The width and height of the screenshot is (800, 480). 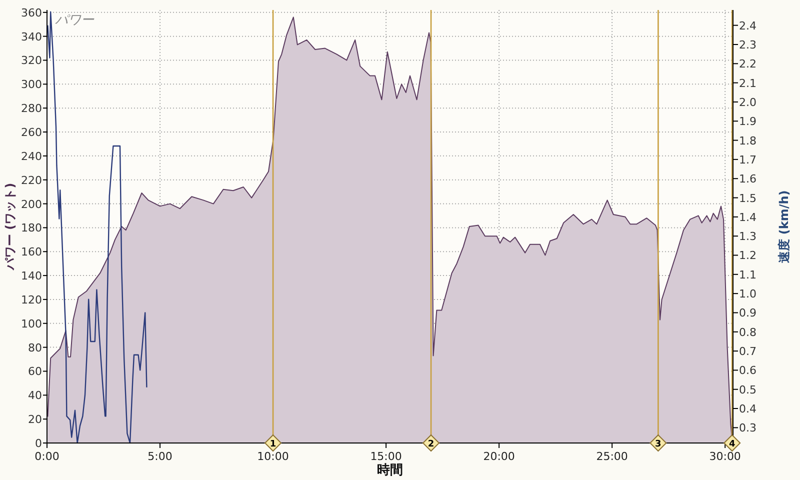 I want to click on chart-title: パワー, so click(x=75, y=20).